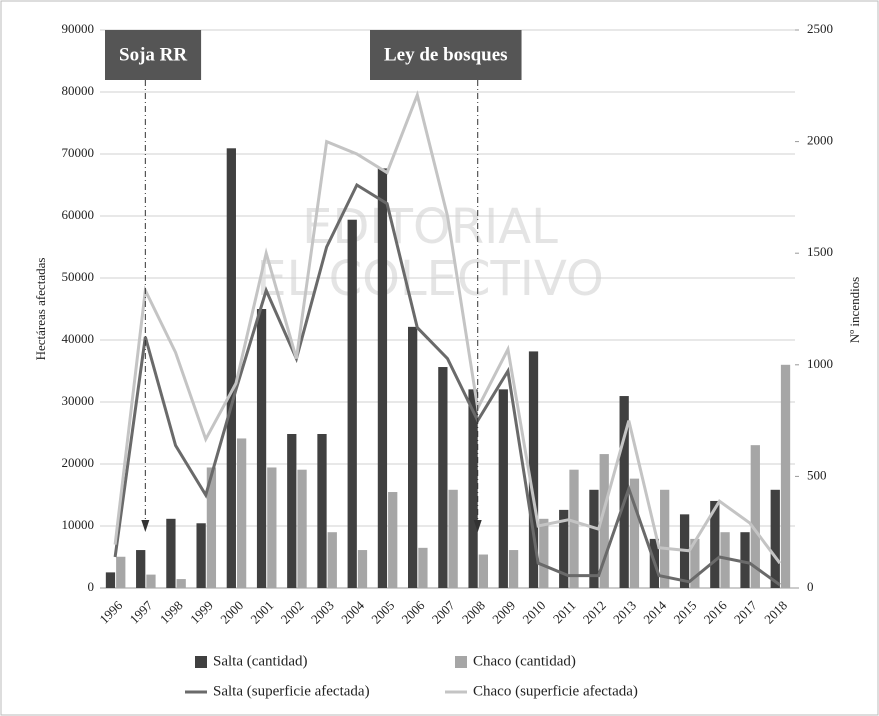 The image size is (879, 716). I want to click on annotation-text: Soja RR, so click(153, 54).